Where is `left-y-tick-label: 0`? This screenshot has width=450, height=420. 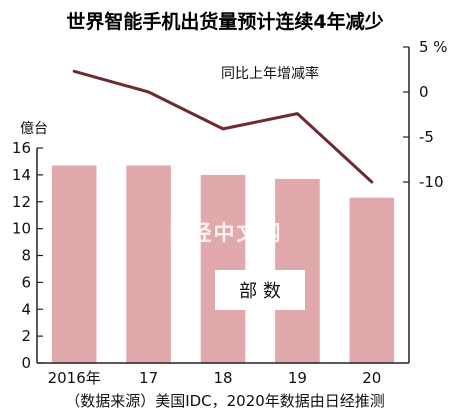 left-y-tick-label: 0 is located at coordinates (26, 363).